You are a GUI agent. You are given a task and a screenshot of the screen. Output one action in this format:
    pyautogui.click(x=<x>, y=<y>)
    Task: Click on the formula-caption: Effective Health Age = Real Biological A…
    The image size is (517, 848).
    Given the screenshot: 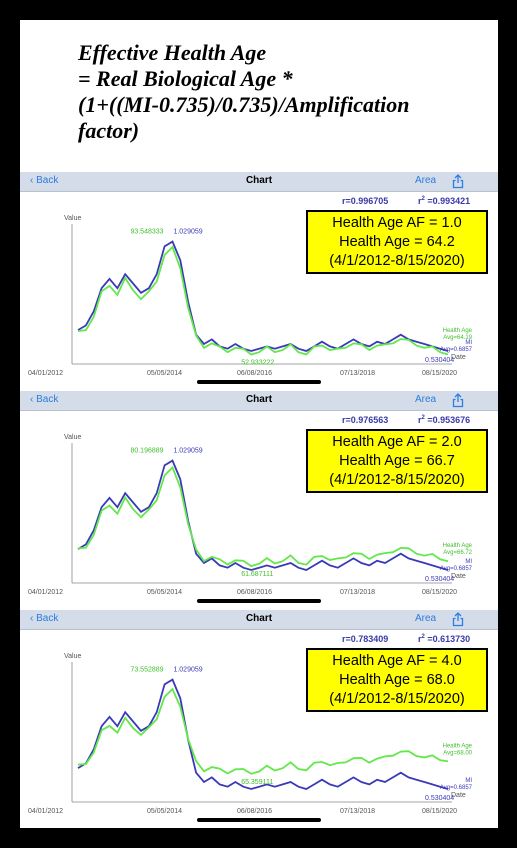 What is the action you would take?
    pyautogui.click(x=283, y=92)
    